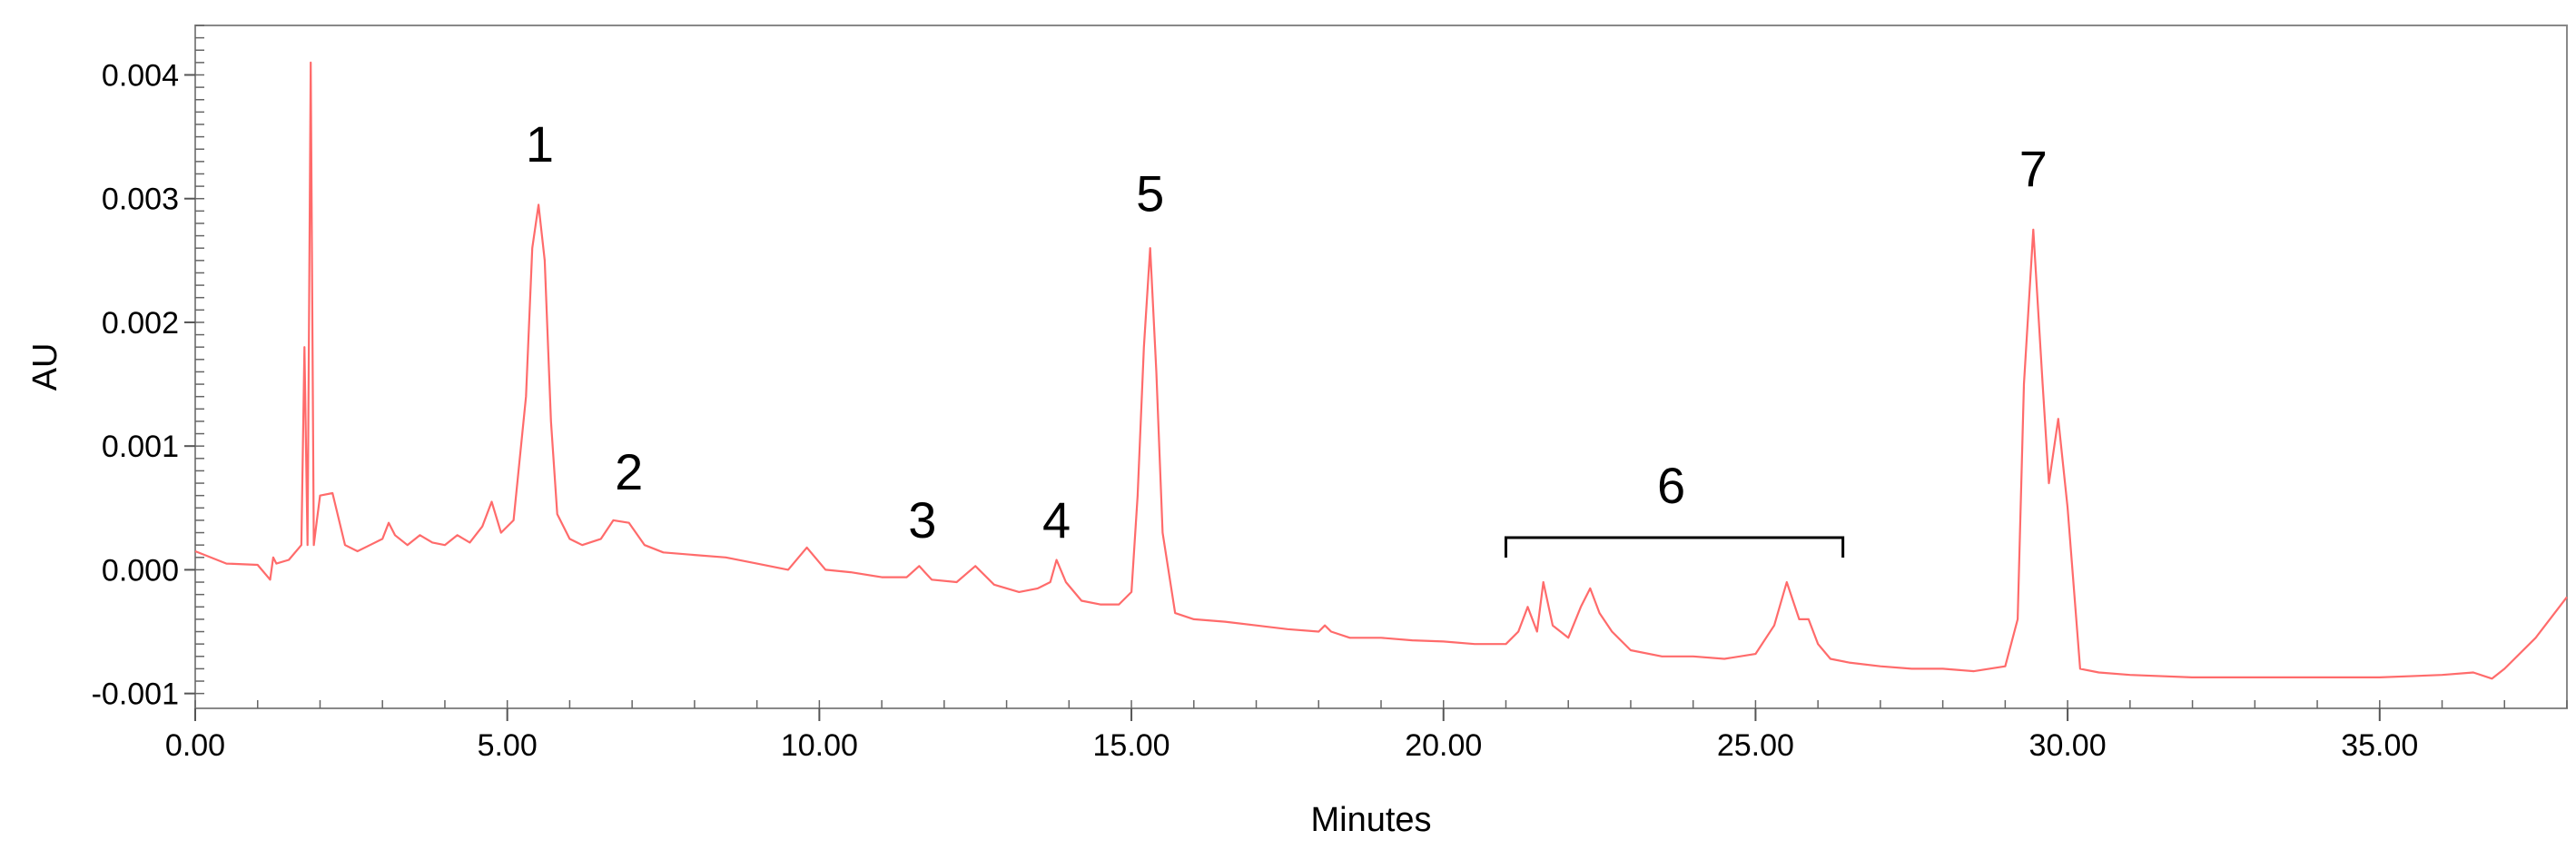 Image resolution: width=2576 pixels, height=860 pixels. I want to click on bracket-line, so click(1674, 547).